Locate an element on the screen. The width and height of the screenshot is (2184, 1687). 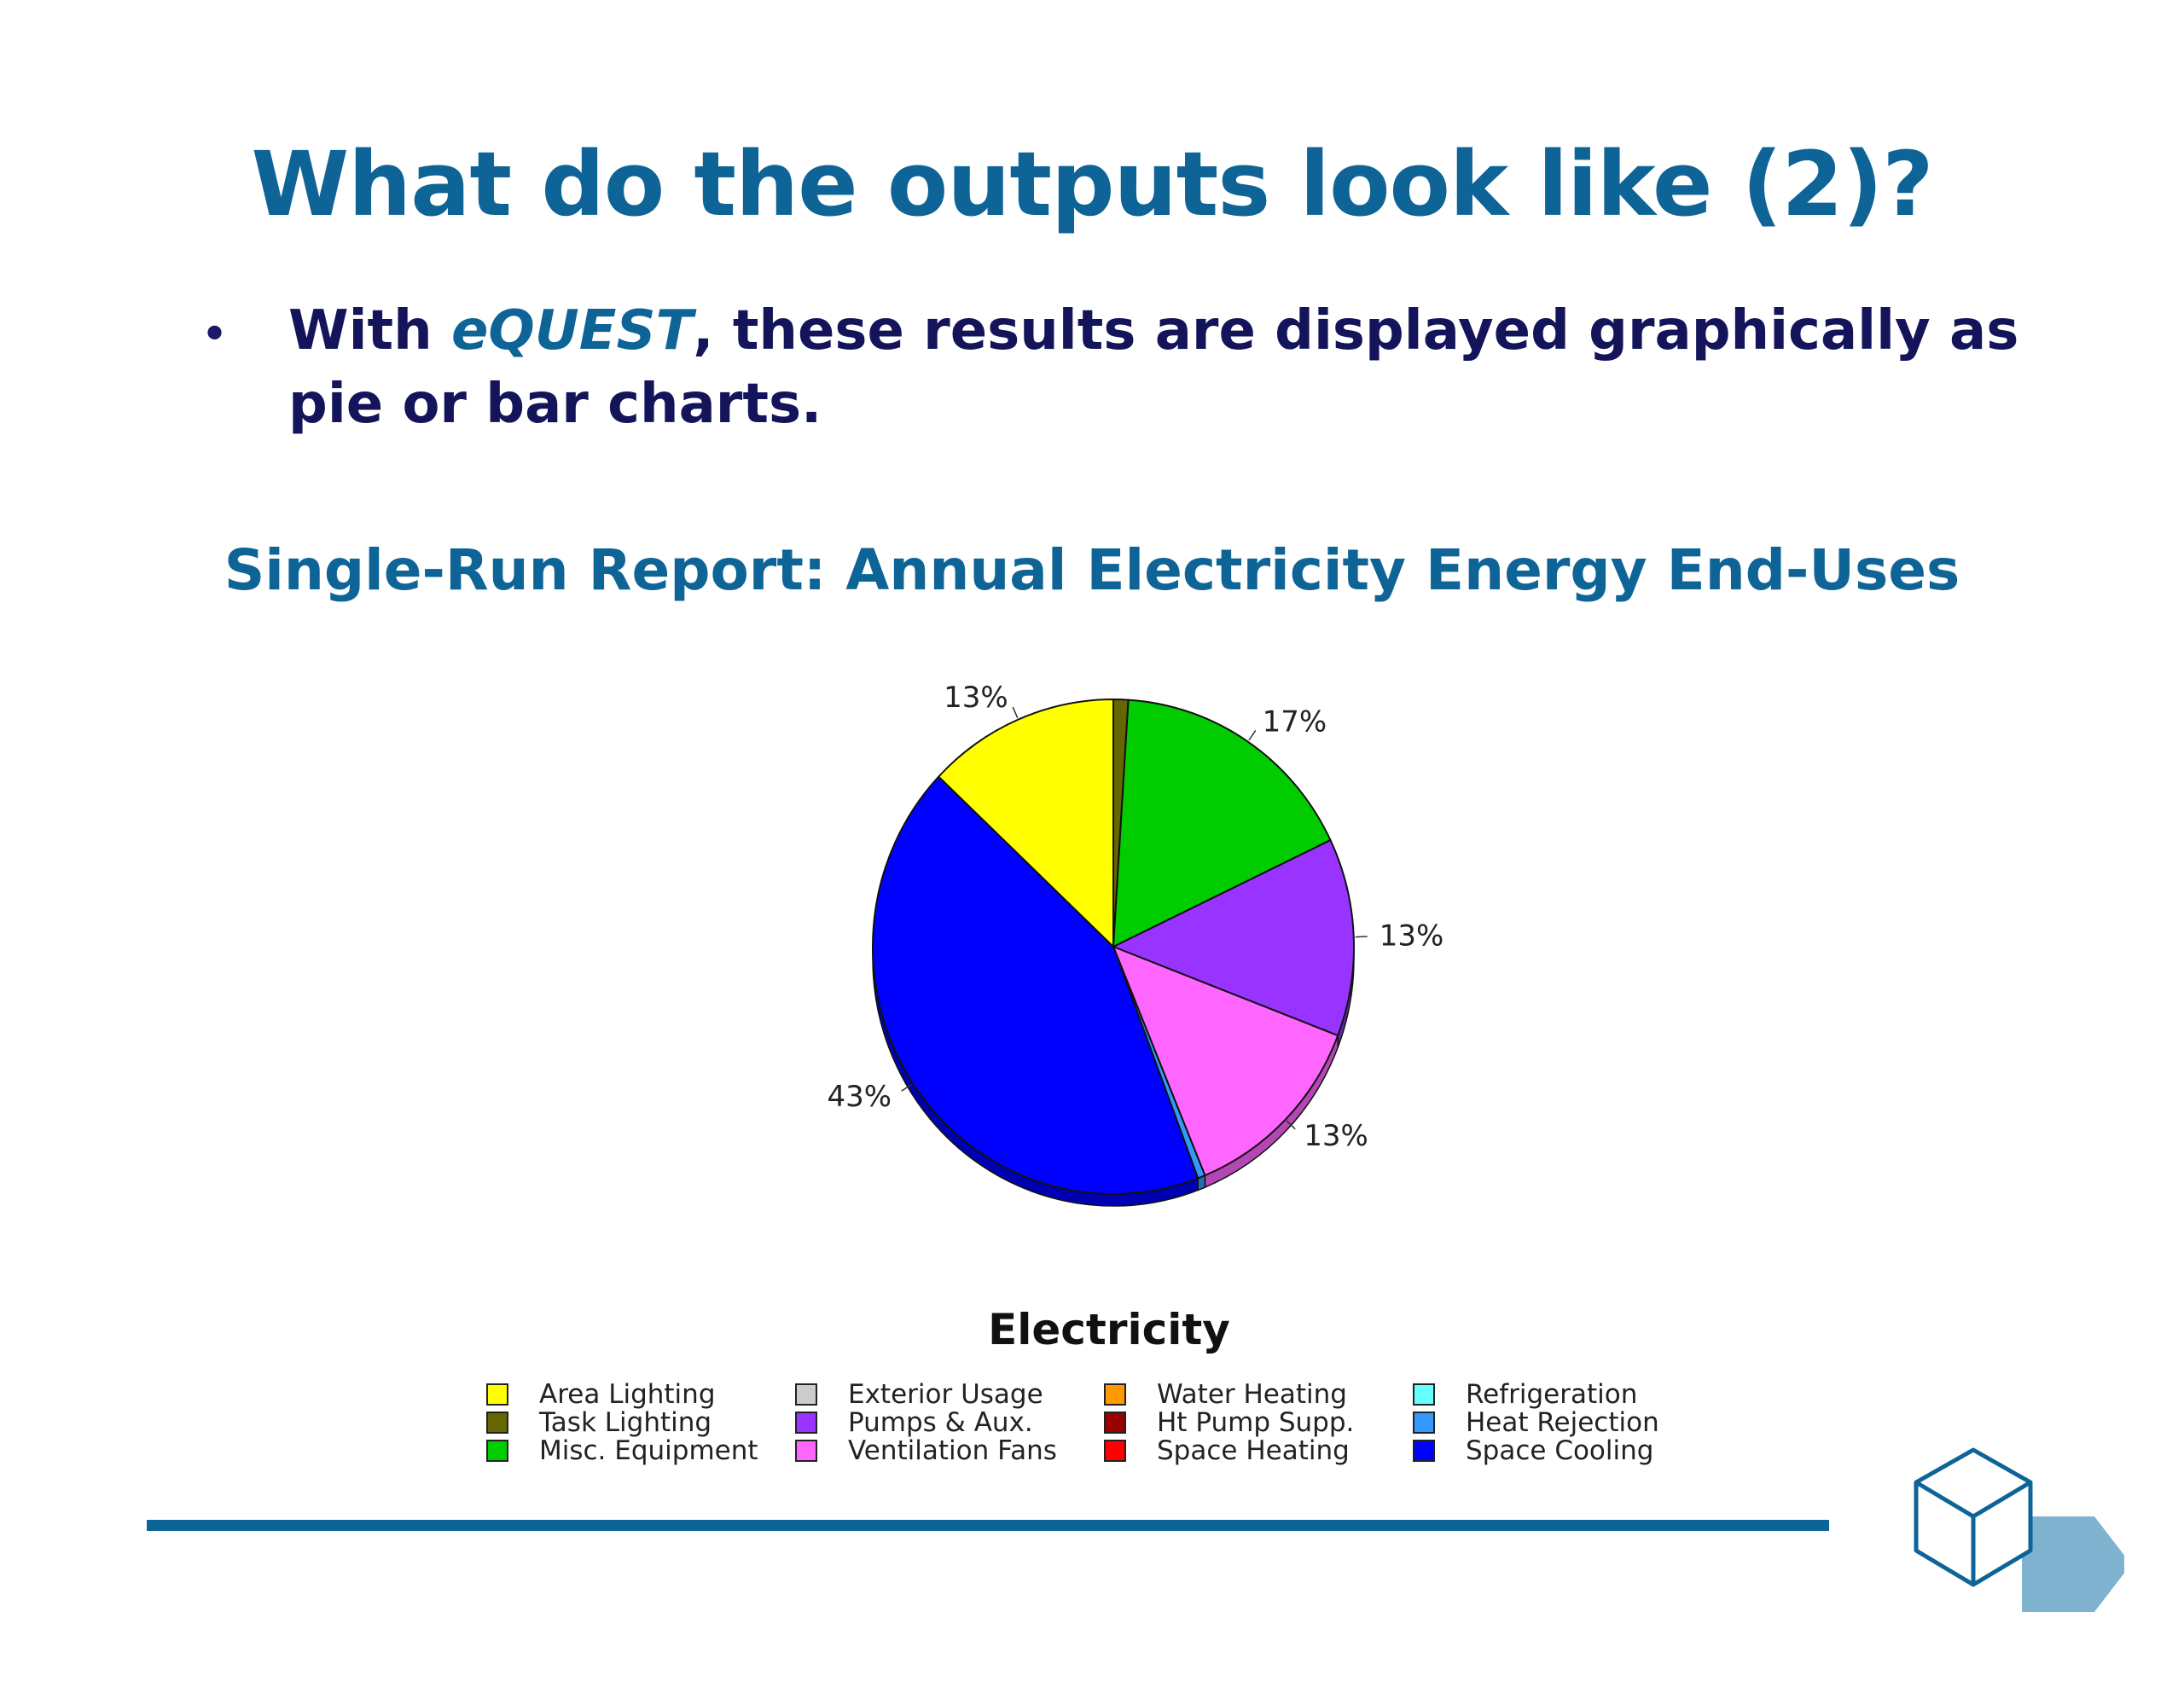
legend-label: Ventilation Fans is located at coordinates (952, 1451).